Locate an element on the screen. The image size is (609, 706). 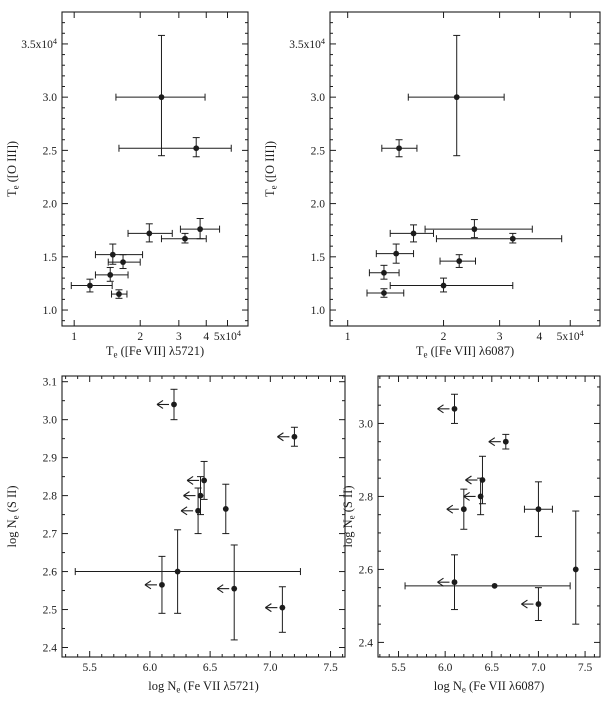
svg-text: 2.7 is located at coordinates (50, 535).